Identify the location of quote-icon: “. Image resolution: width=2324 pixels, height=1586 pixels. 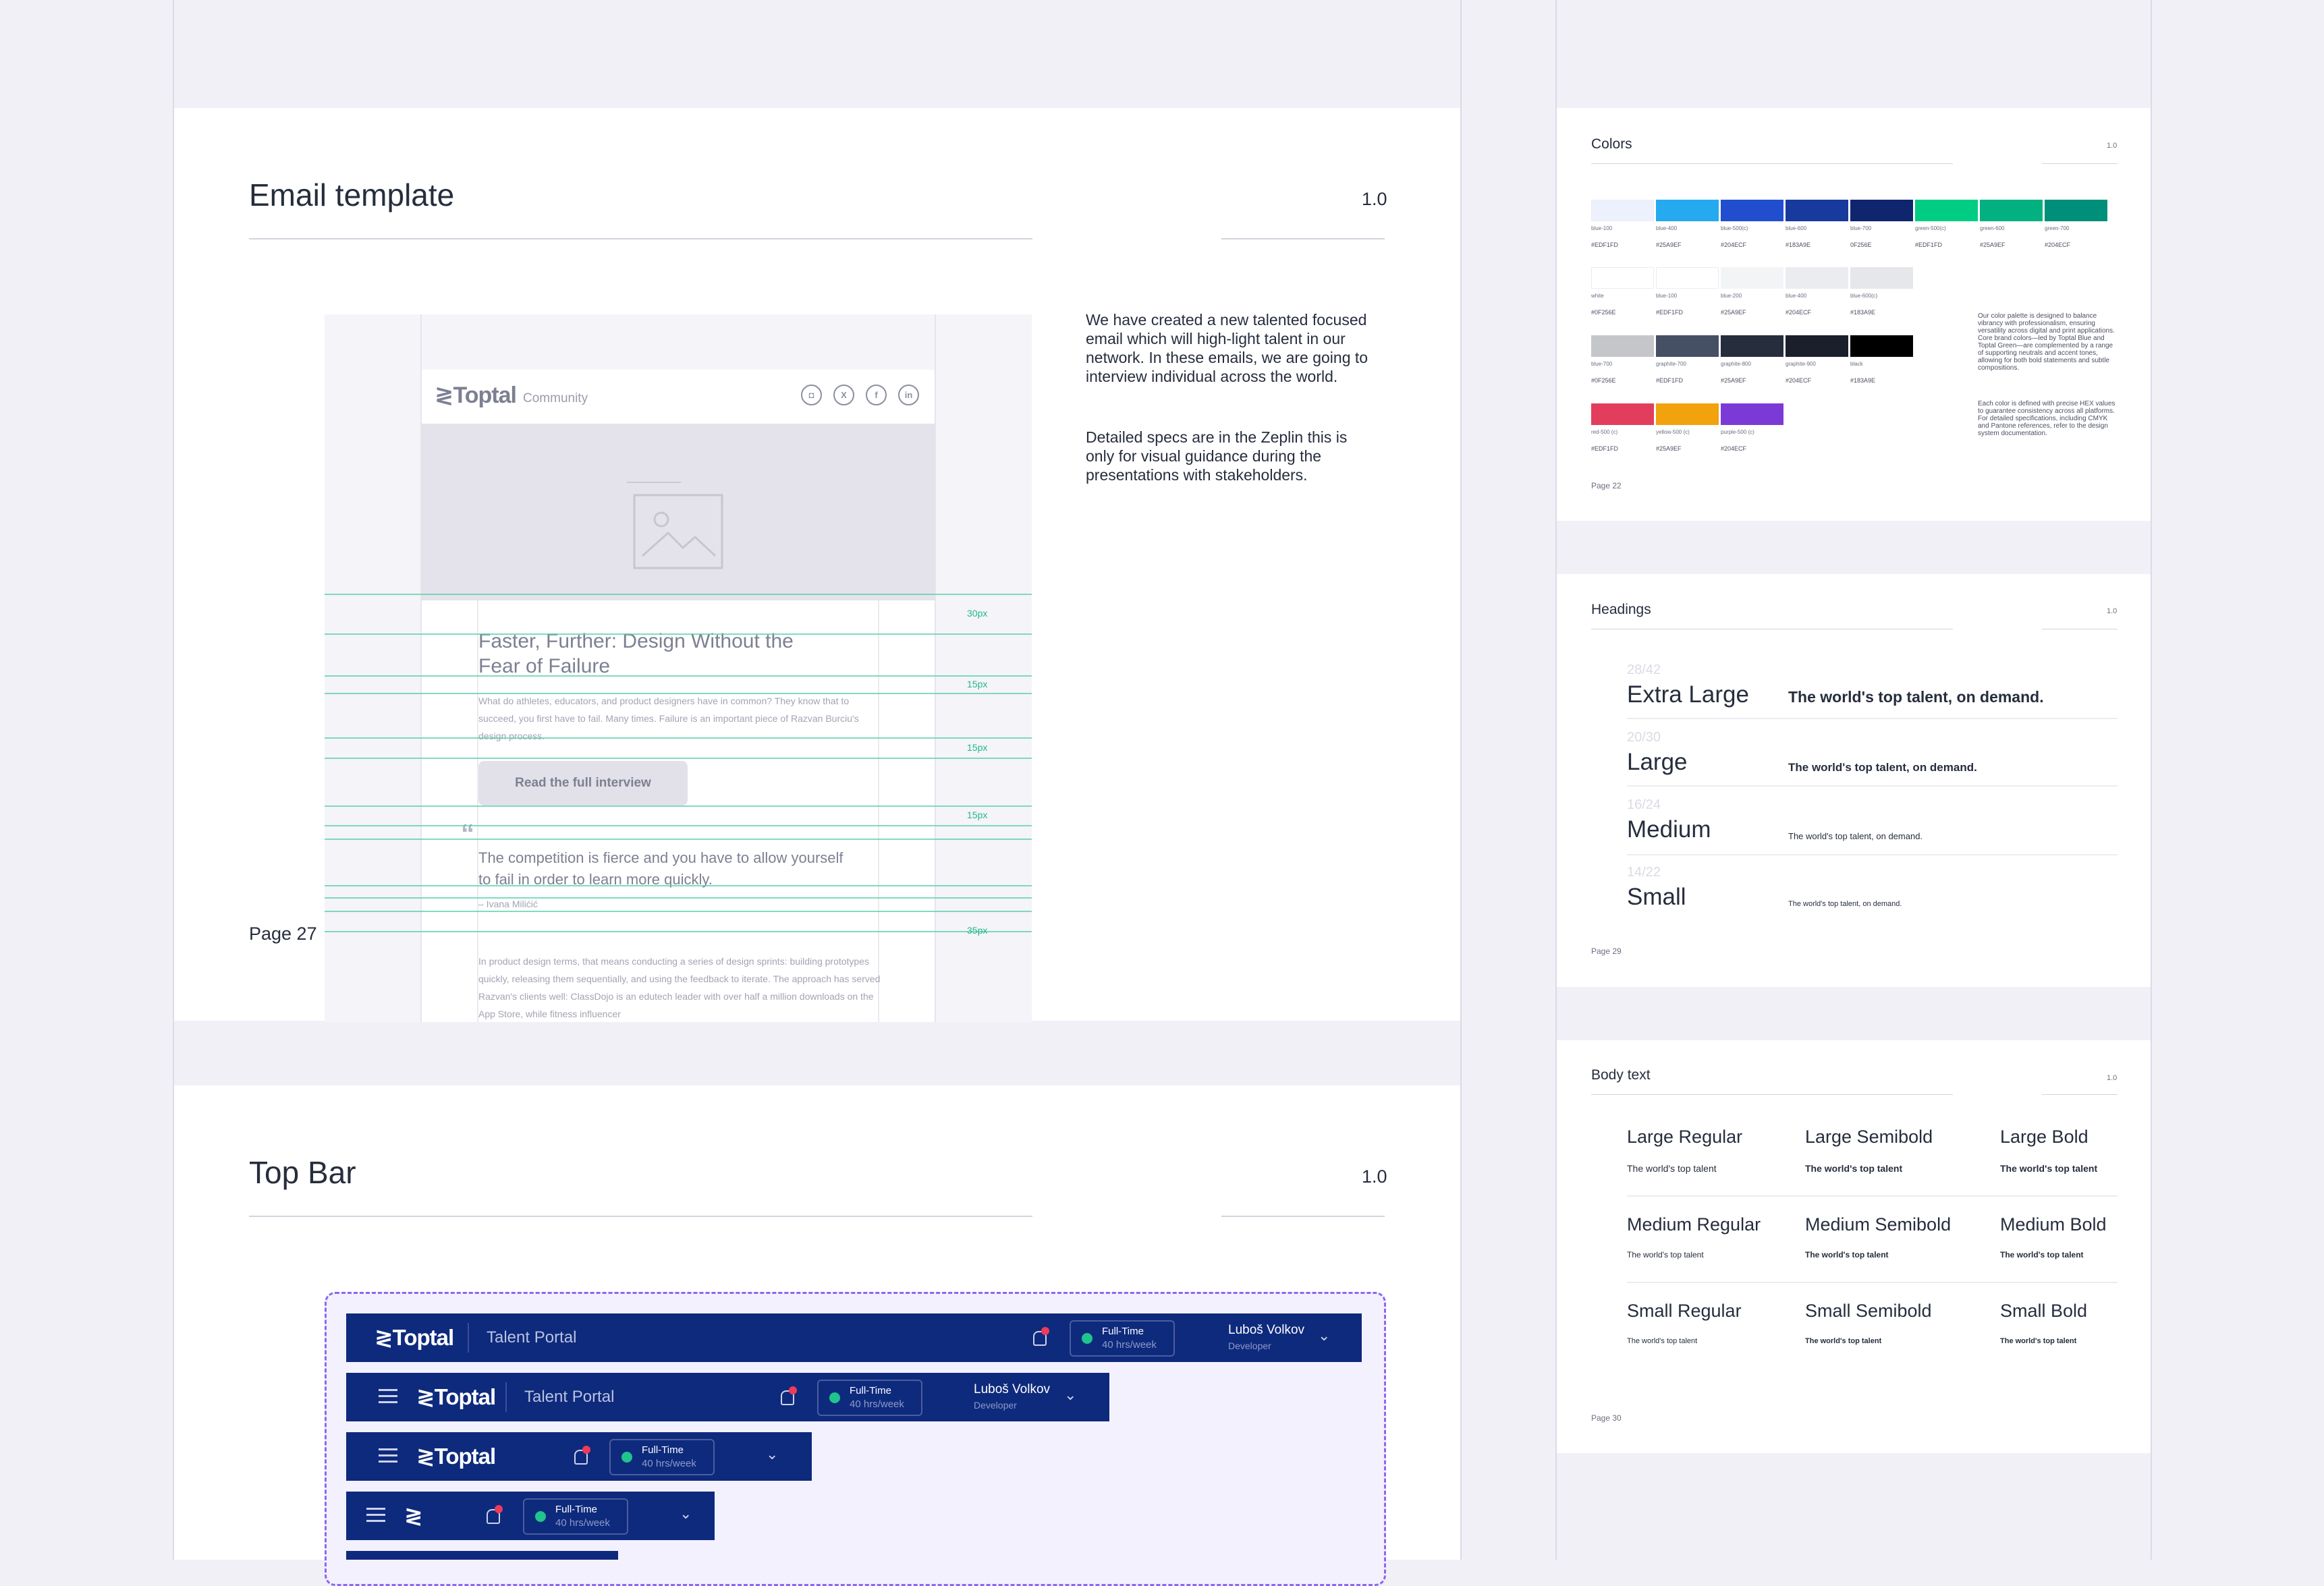
(467, 834).